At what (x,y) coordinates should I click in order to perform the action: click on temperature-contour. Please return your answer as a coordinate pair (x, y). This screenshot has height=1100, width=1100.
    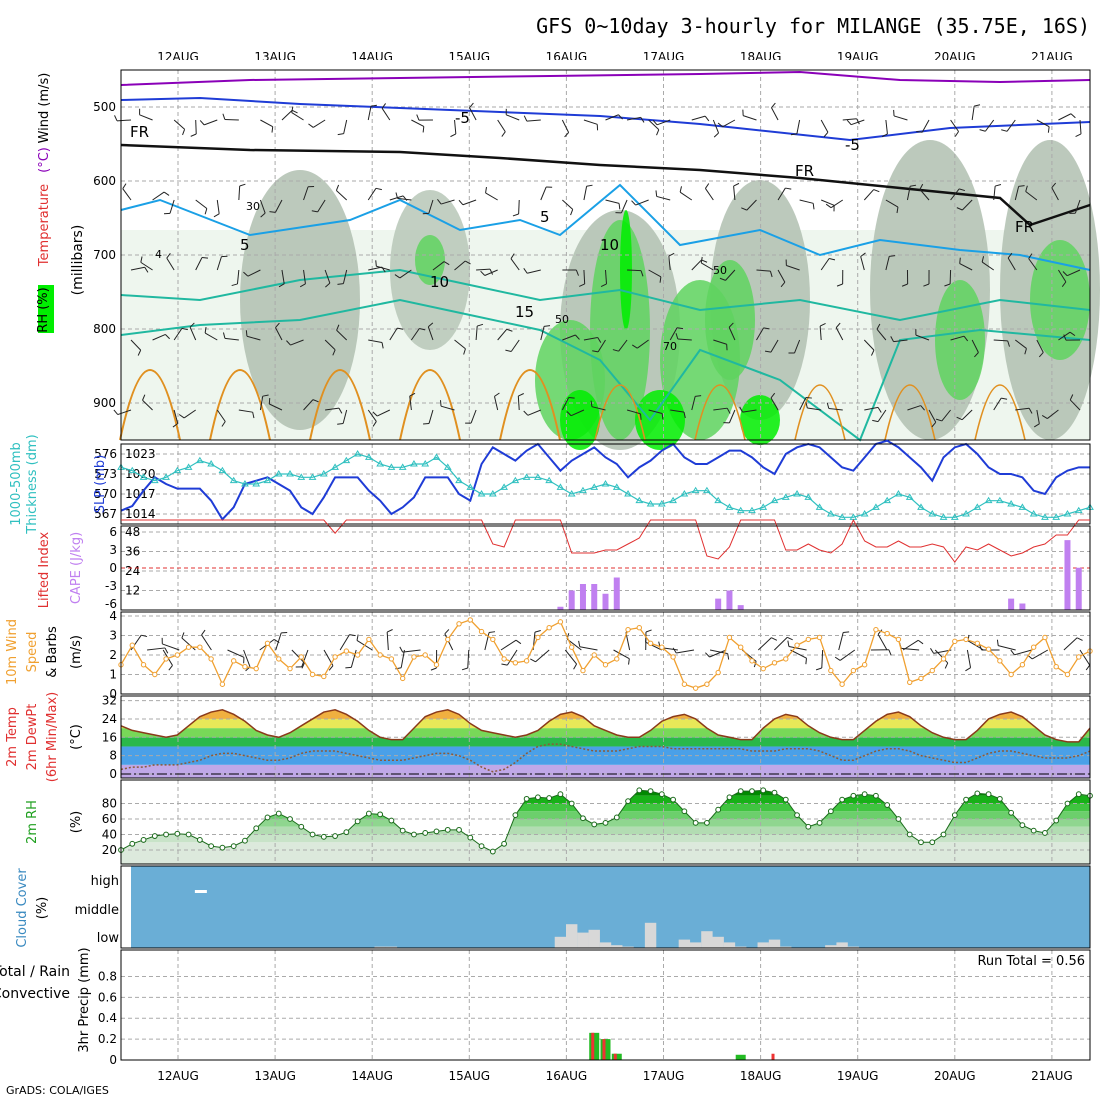
    Looking at the image, I should click on (720, 412).